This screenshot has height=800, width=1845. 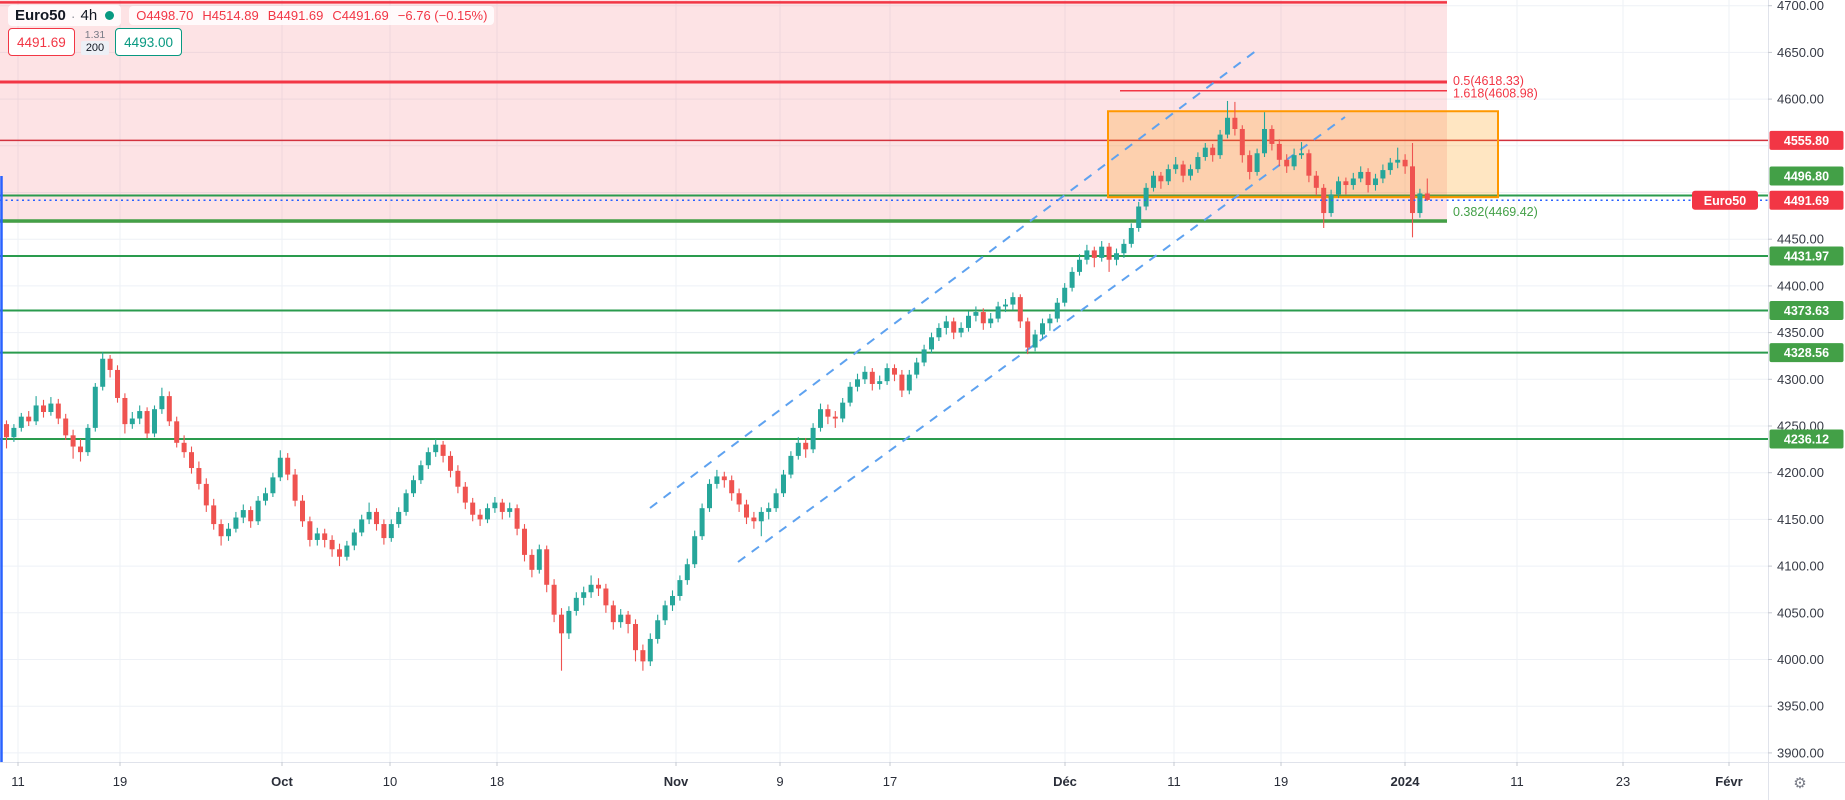 I want to click on svg-text: 4491.69, so click(x=1806, y=201).